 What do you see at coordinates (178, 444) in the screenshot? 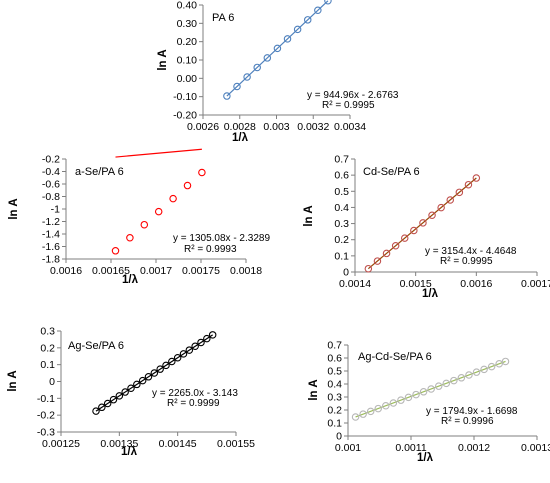
I see `x-tick-label: 0.00145` at bounding box center [178, 444].